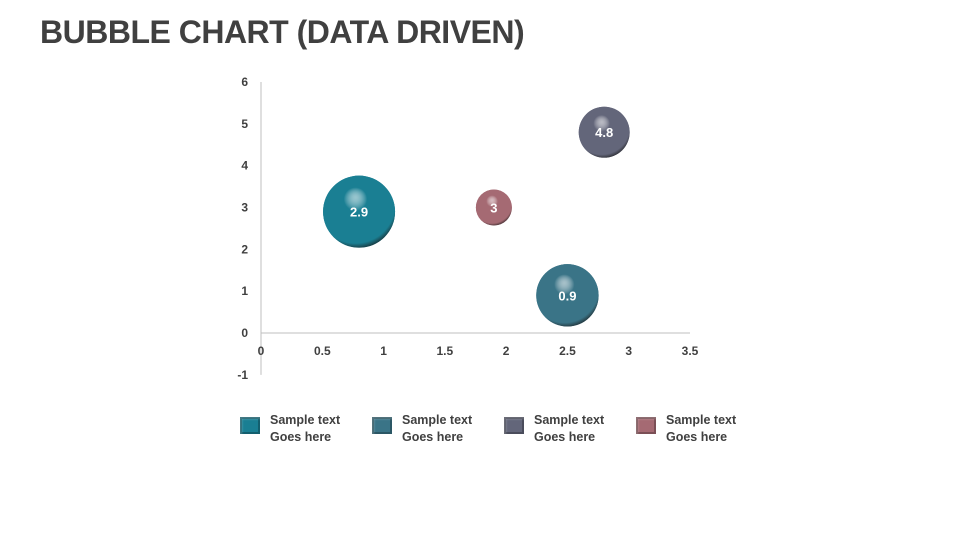  Describe the element at coordinates (567, 351) in the screenshot. I see `x-tick-label: 2.5` at that location.